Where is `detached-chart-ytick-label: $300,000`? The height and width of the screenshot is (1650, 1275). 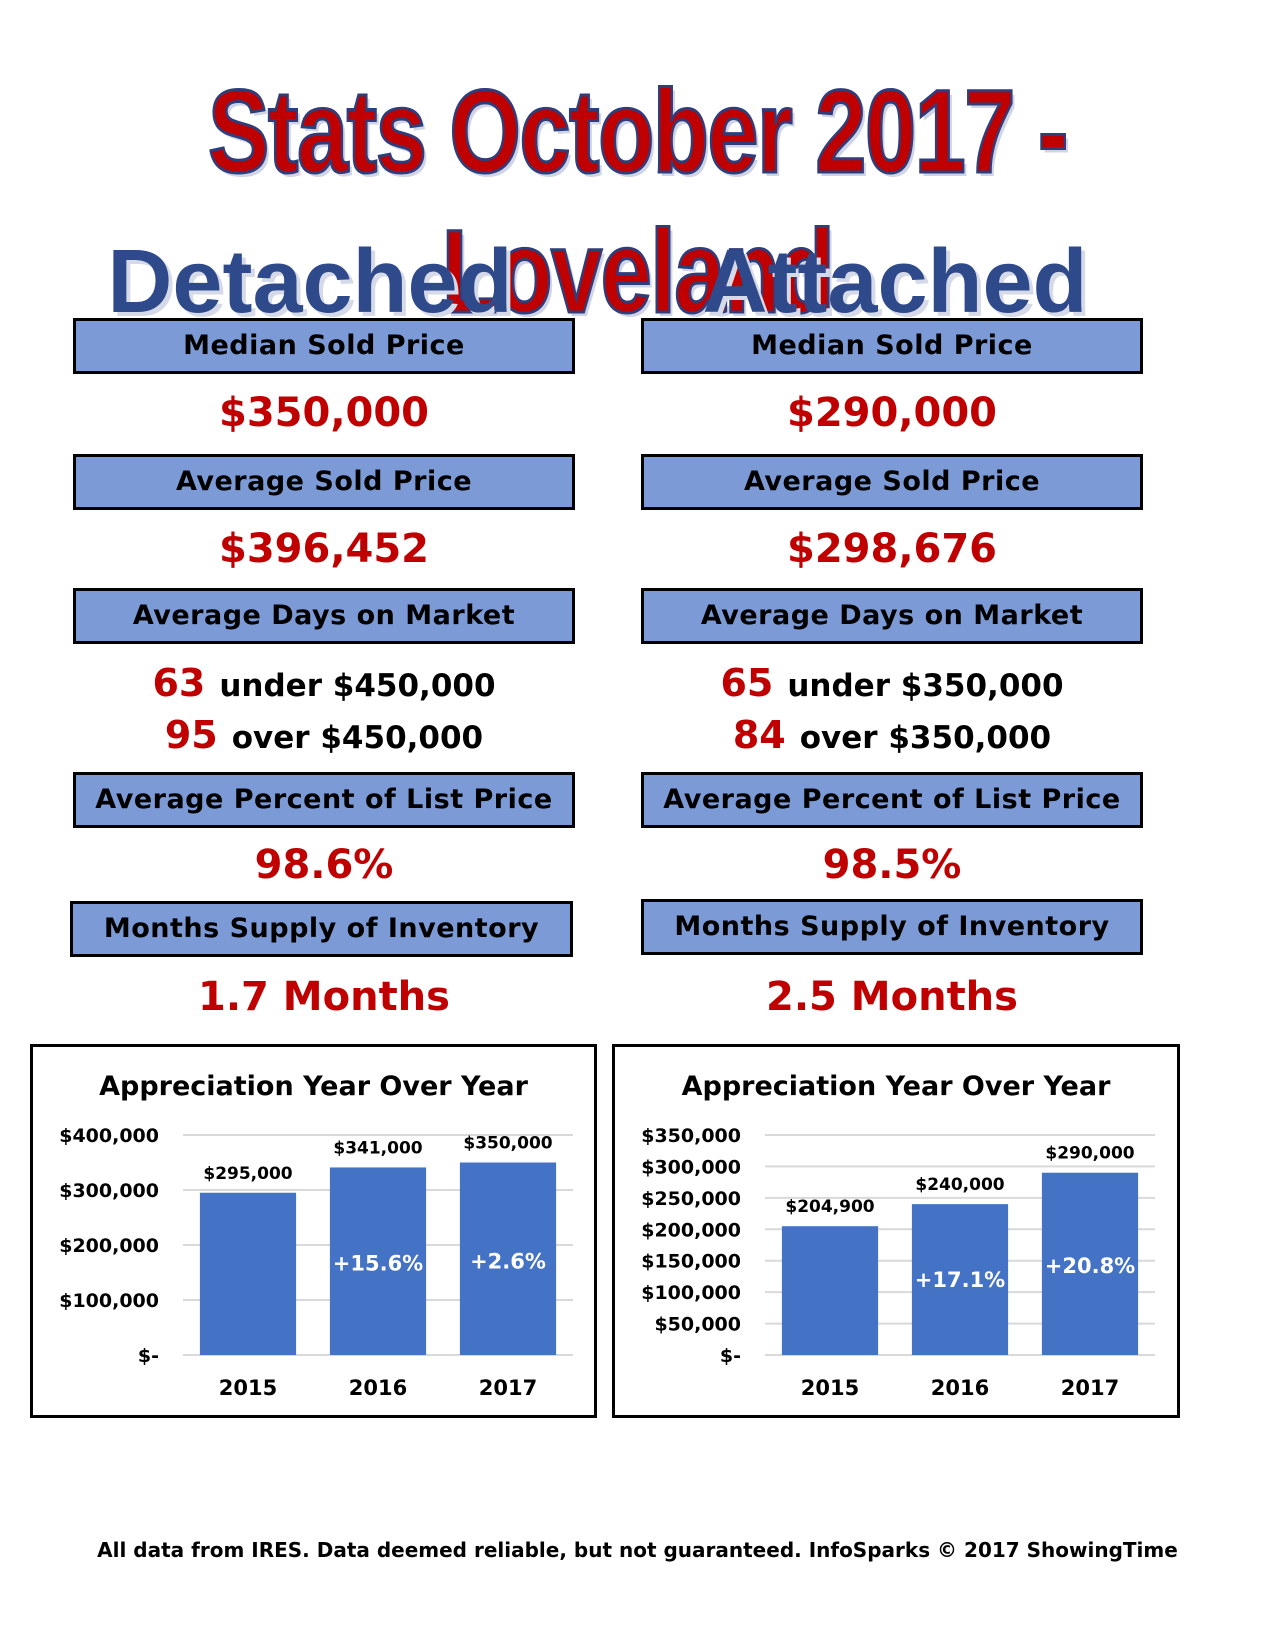 detached-chart-ytick-label: $300,000 is located at coordinates (109, 1191).